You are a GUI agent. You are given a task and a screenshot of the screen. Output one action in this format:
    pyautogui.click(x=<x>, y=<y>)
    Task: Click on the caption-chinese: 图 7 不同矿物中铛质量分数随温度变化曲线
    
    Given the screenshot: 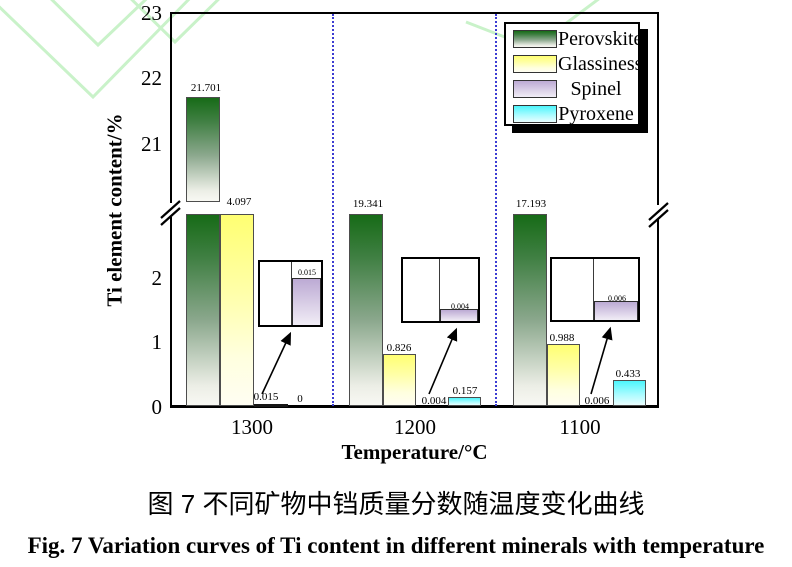 What is the action you would take?
    pyautogui.click(x=396, y=504)
    